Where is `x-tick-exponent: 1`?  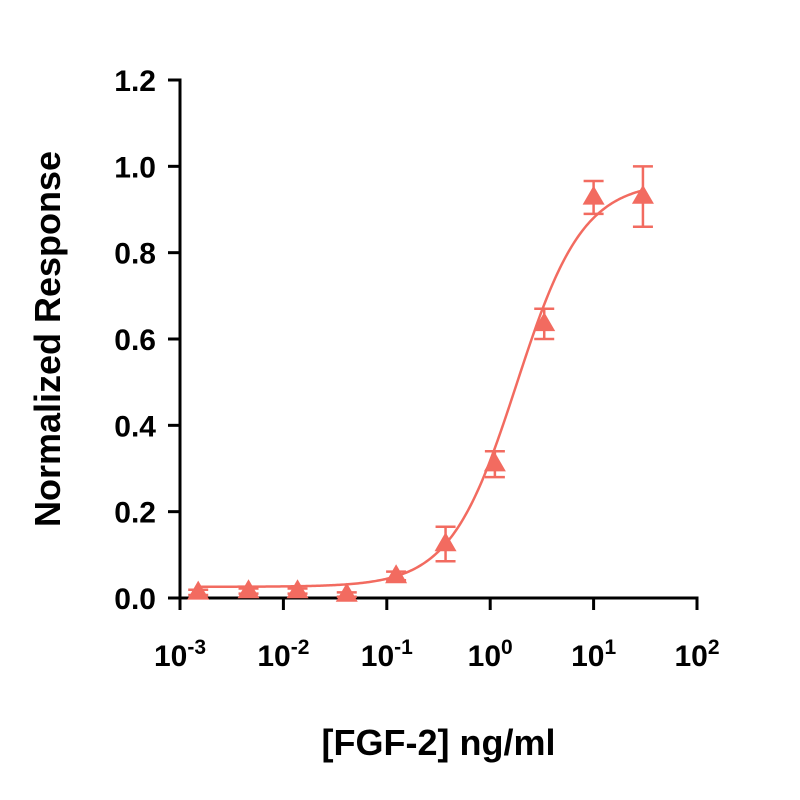
x-tick-exponent: 1 is located at coordinates (610, 647).